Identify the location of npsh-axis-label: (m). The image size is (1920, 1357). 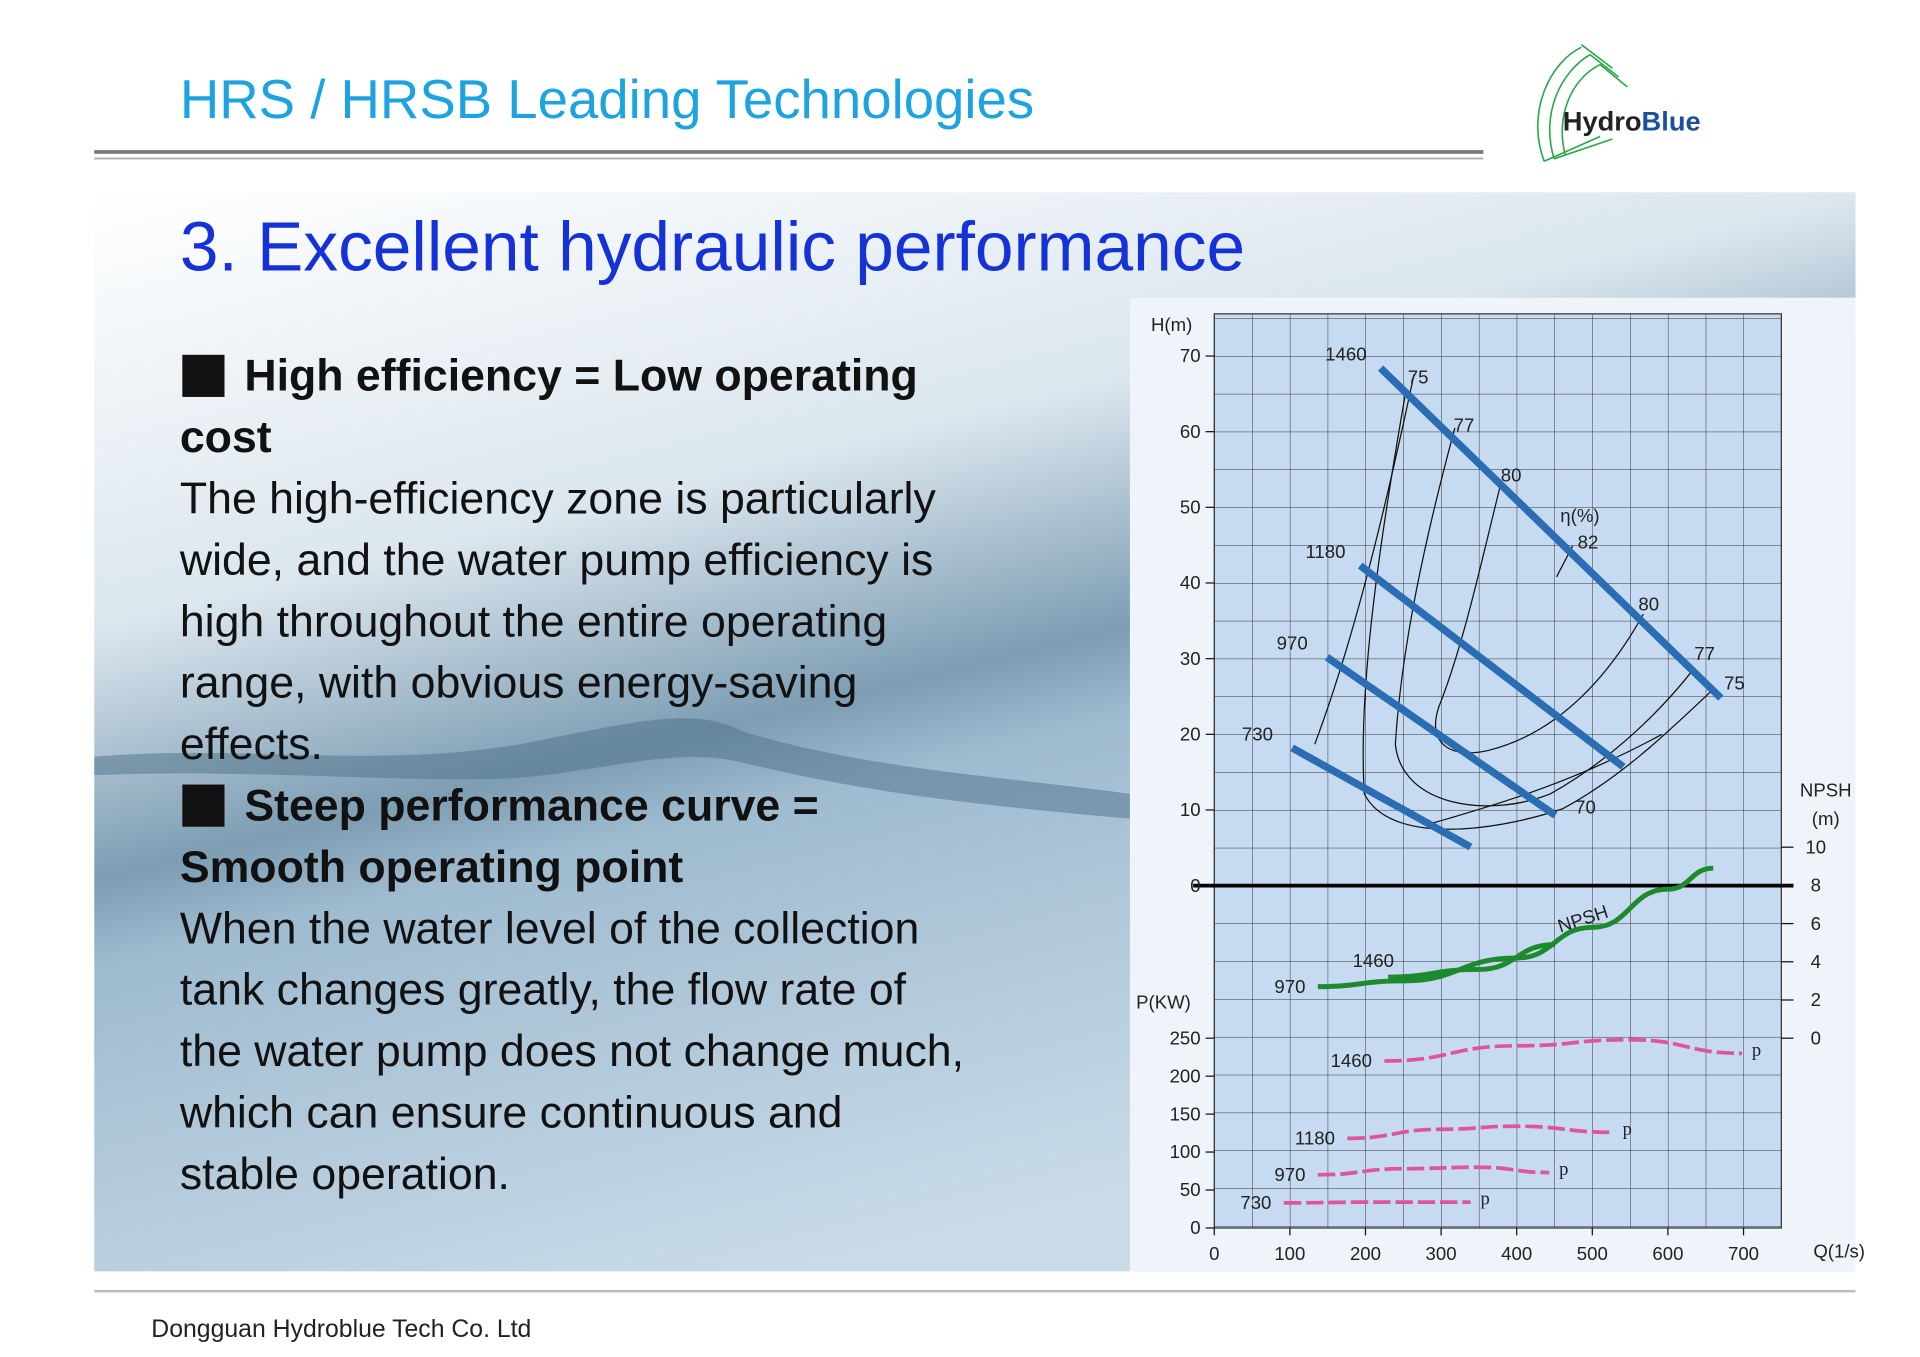
(1826, 818).